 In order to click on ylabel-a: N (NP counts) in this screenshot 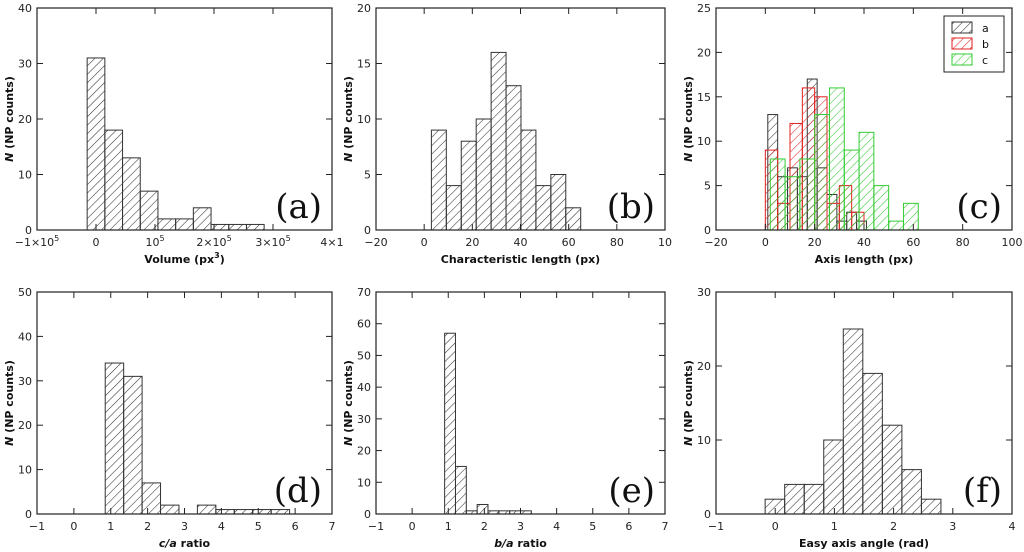, I will do `click(9, 119)`.